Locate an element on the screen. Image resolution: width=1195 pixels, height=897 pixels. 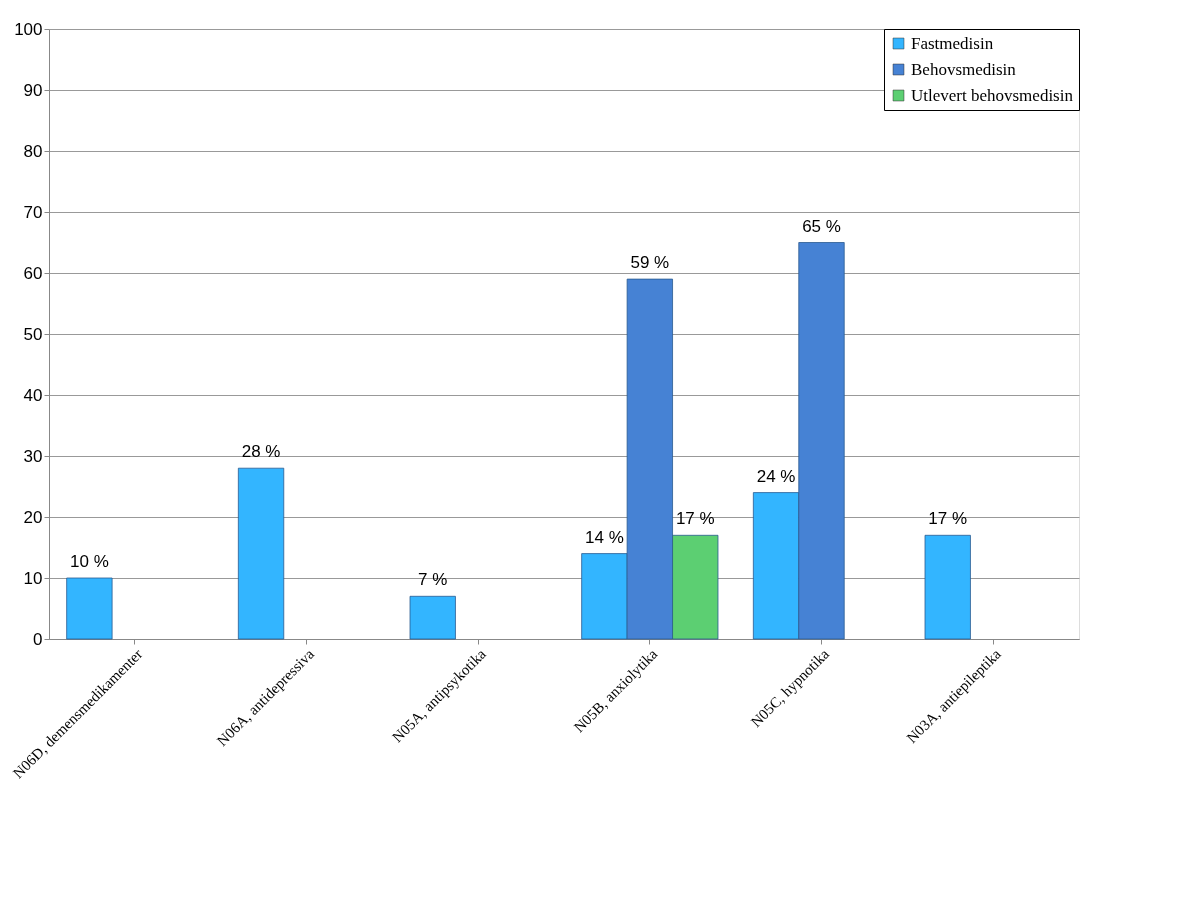
y-tick-label: 0 is located at coordinates (38, 639).